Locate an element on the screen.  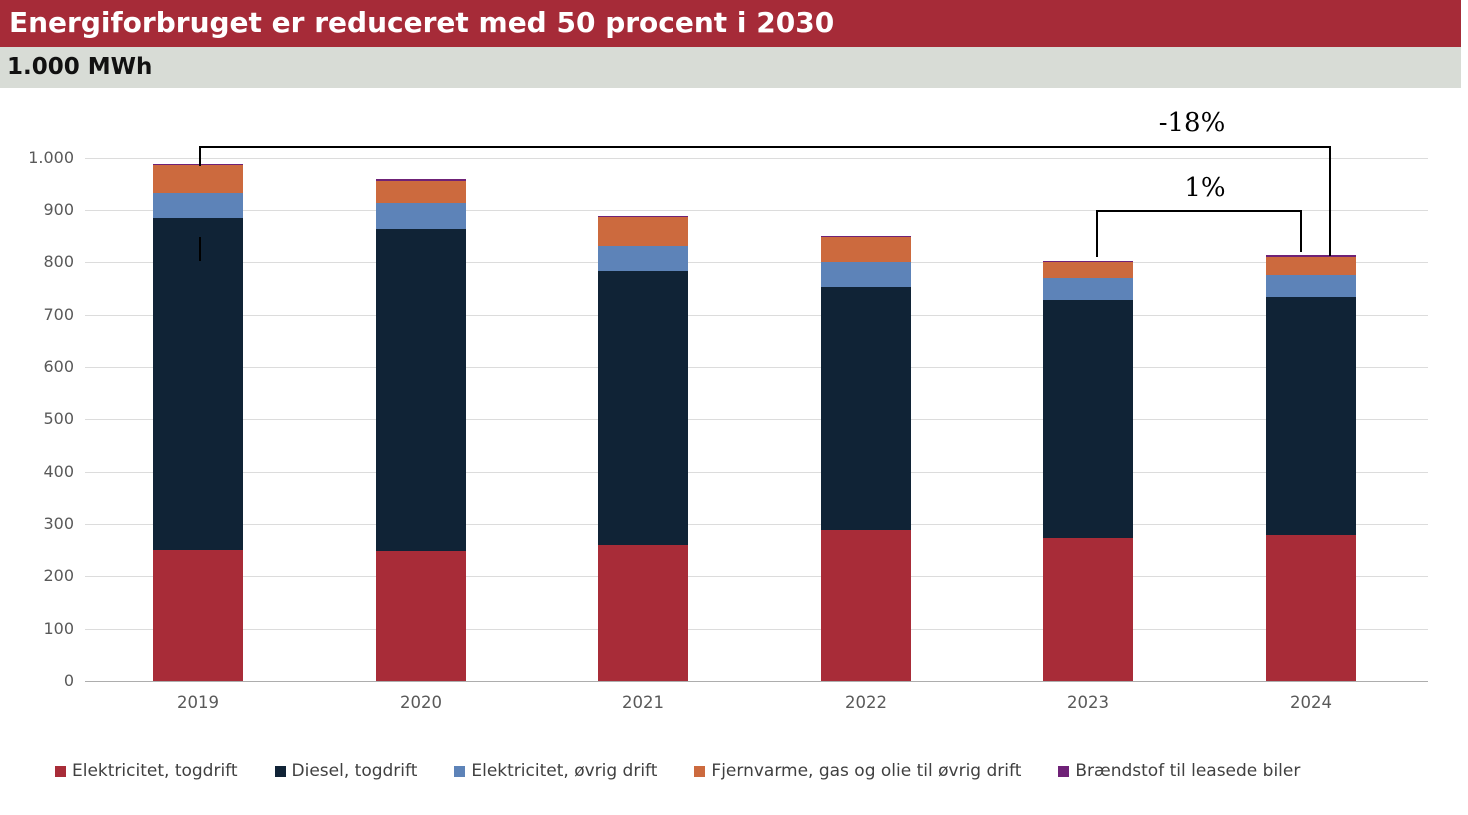
bar-segment-2024-s2 is located at coordinates (1311, 285).